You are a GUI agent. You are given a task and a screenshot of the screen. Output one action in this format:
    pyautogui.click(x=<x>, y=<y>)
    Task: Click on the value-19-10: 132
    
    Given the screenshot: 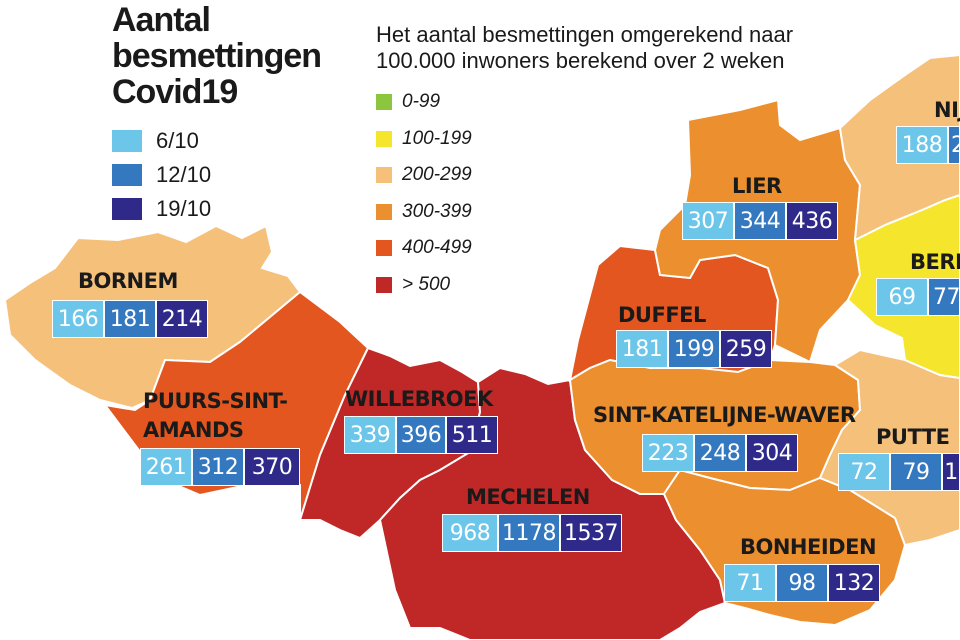 What is the action you would take?
    pyautogui.click(x=854, y=583)
    